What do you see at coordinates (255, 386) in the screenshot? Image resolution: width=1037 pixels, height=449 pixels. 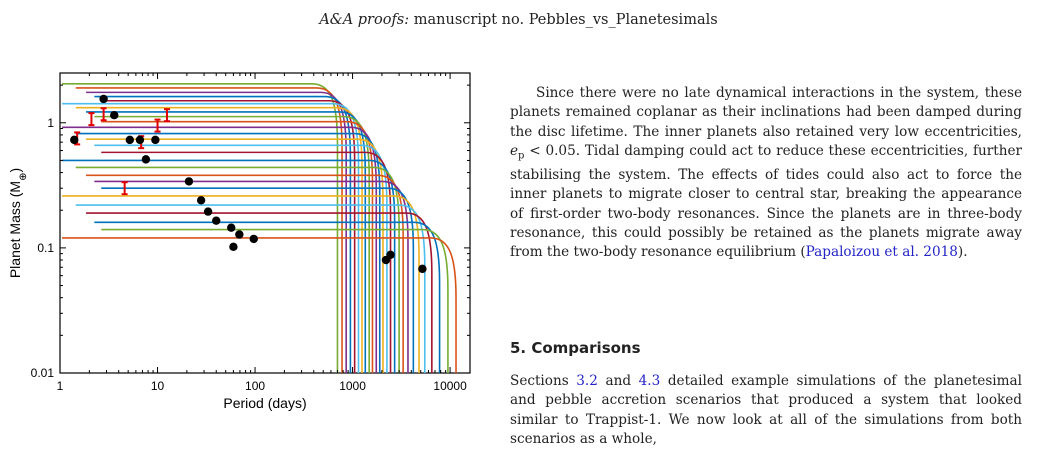 I see `x-tick-label: 100` at bounding box center [255, 386].